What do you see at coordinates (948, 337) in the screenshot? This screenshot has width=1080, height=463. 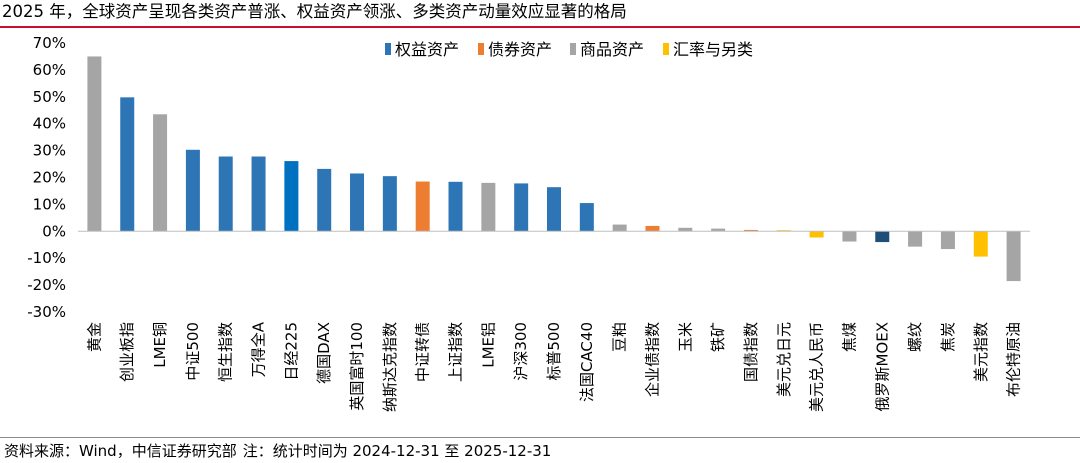 I see `x-tick-label: 焦炭` at bounding box center [948, 337].